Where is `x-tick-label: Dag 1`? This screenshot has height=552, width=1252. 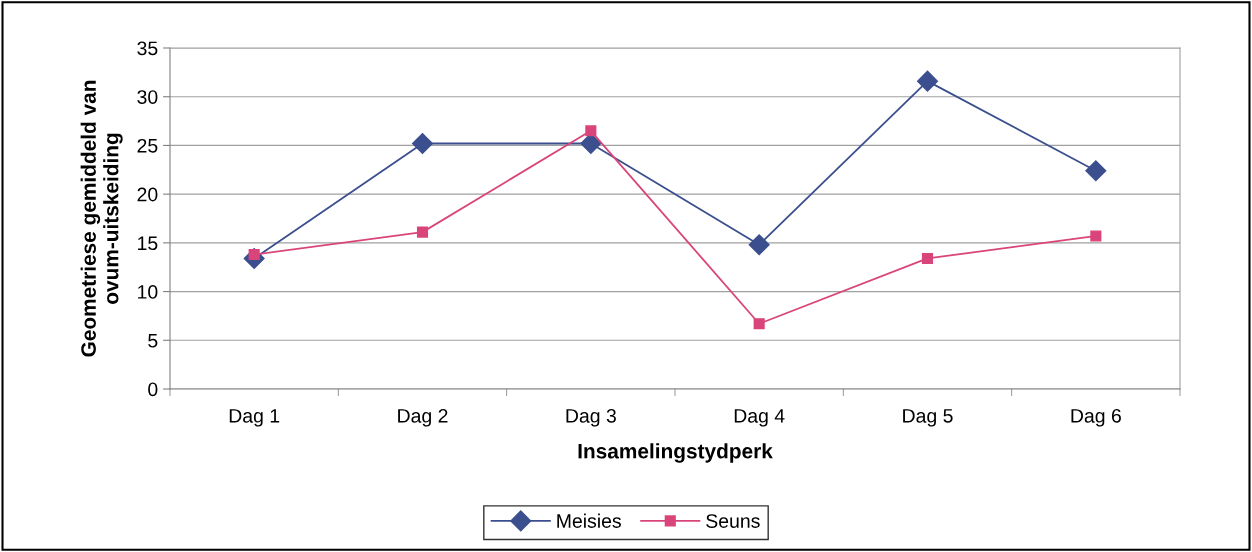 x-tick-label: Dag 1 is located at coordinates (254, 418).